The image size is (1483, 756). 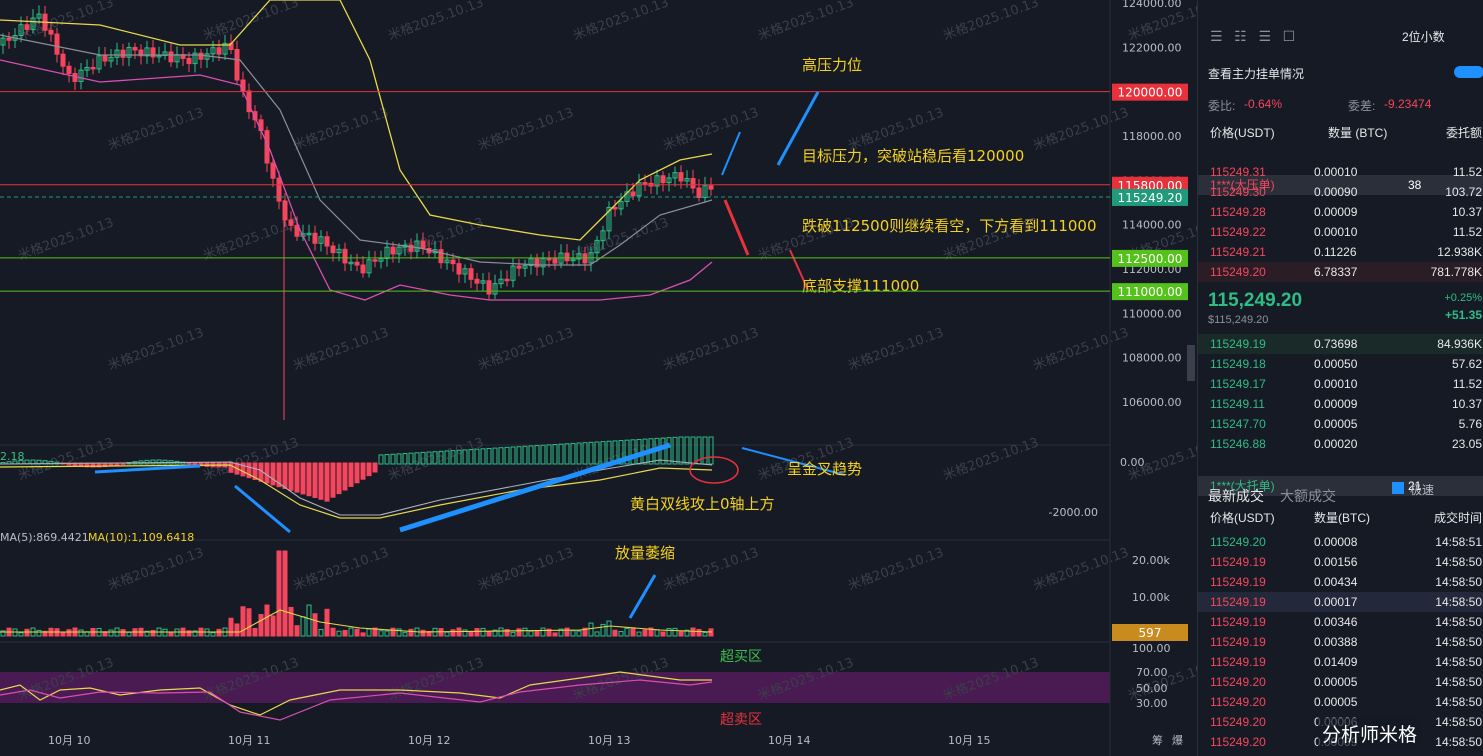 What do you see at coordinates (1340, 364) in the screenshot?
I see `book-row: 115249.18 0.00050 57.62` at bounding box center [1340, 364].